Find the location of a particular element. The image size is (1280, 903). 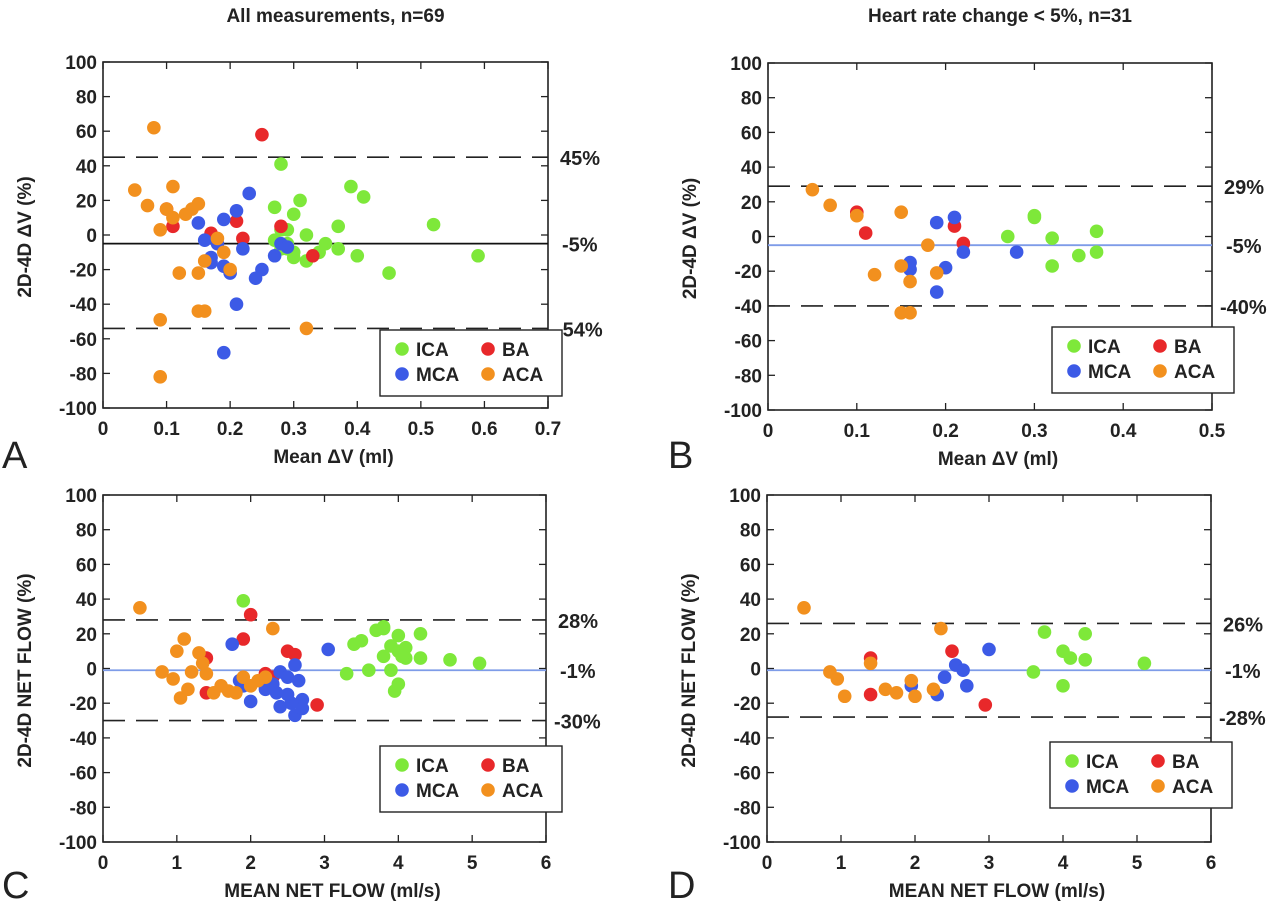

x-tick-label: 5 is located at coordinates (472, 863).